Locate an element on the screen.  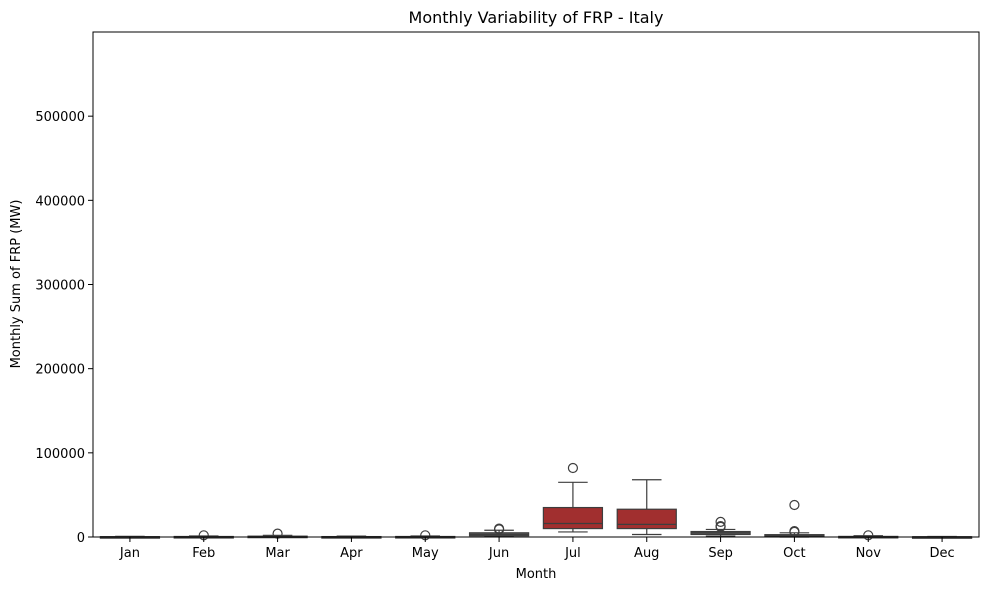
x-tick-label: Dec is located at coordinates (942, 553).